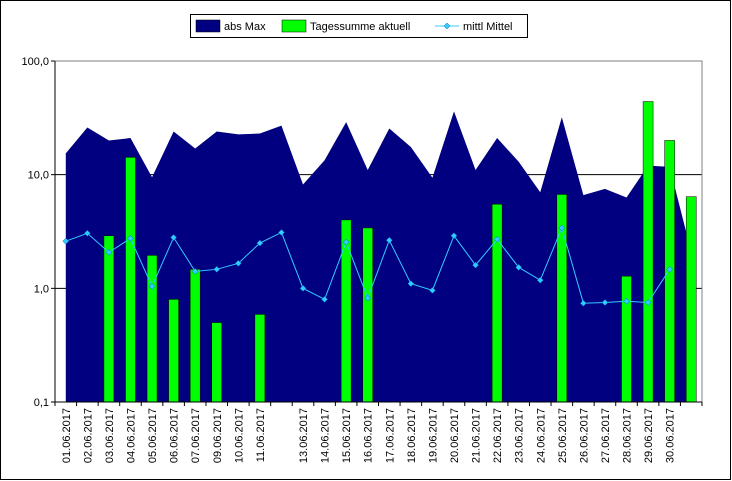 Image resolution: width=732 pixels, height=481 pixels. Describe the element at coordinates (326, 435) in the screenshot. I see `x-tick-label: 14.06.2017` at that location.